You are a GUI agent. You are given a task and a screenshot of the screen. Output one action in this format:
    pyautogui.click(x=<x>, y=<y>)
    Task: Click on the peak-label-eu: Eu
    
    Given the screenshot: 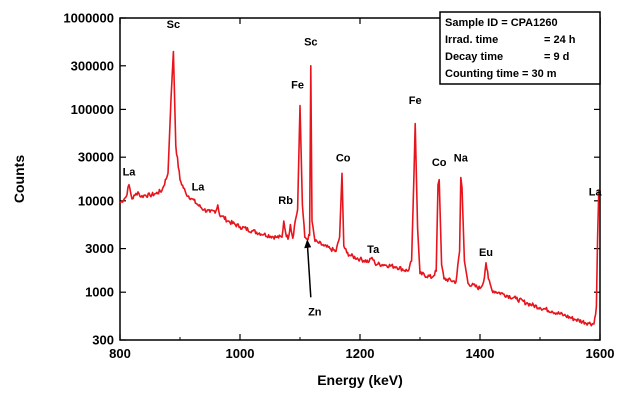 What is the action you would take?
    pyautogui.click(x=486, y=253)
    